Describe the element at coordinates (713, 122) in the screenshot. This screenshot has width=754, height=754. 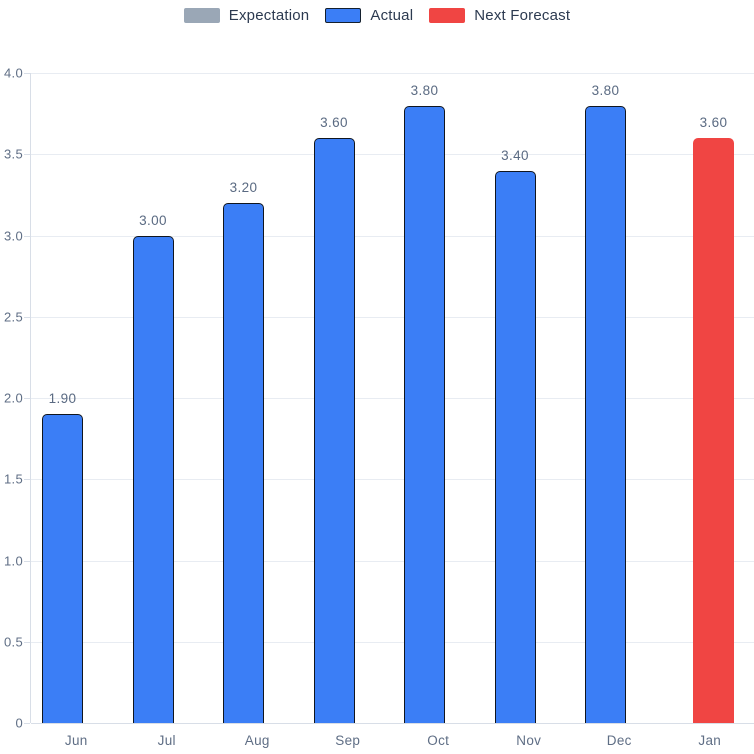
I see `value-label-jan: 3.60` at that location.